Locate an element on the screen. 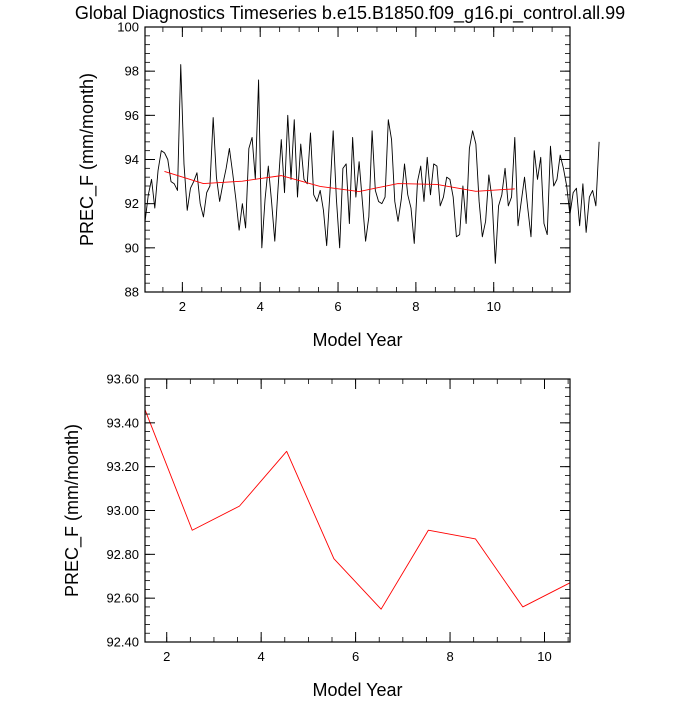 The width and height of the screenshot is (700, 705). y-tick-label: 93.60 is located at coordinates (122, 379).